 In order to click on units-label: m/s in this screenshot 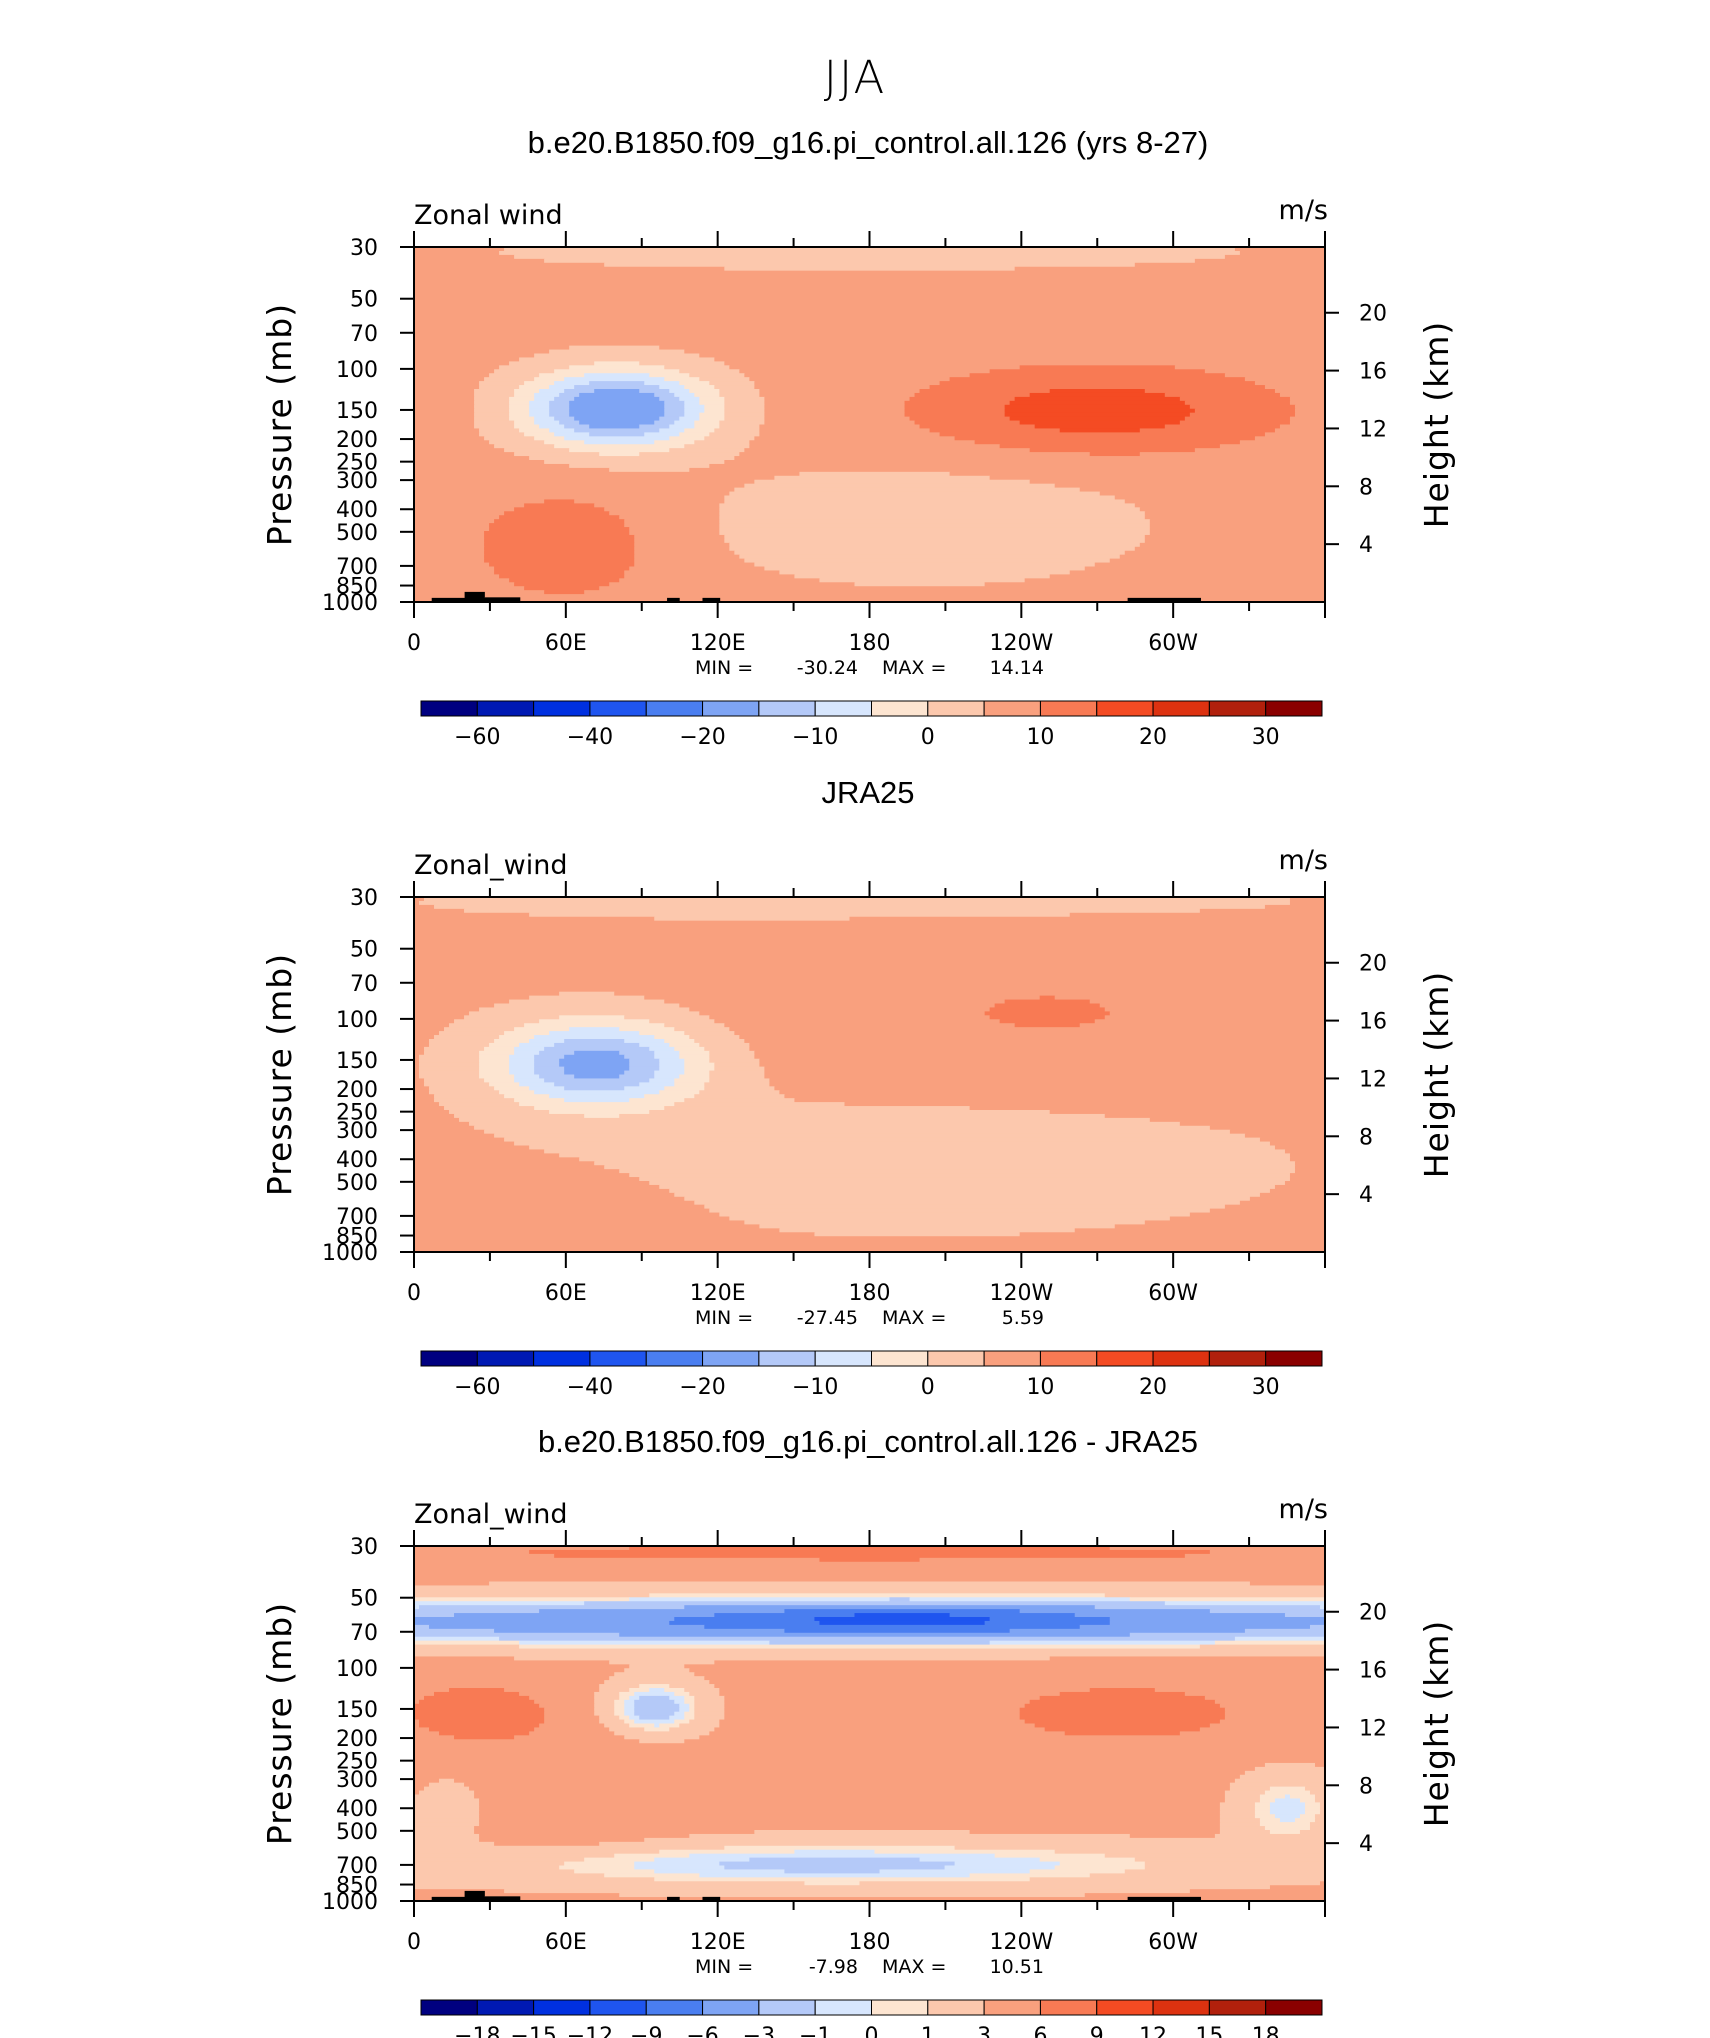, I will do `click(1303, 210)`.